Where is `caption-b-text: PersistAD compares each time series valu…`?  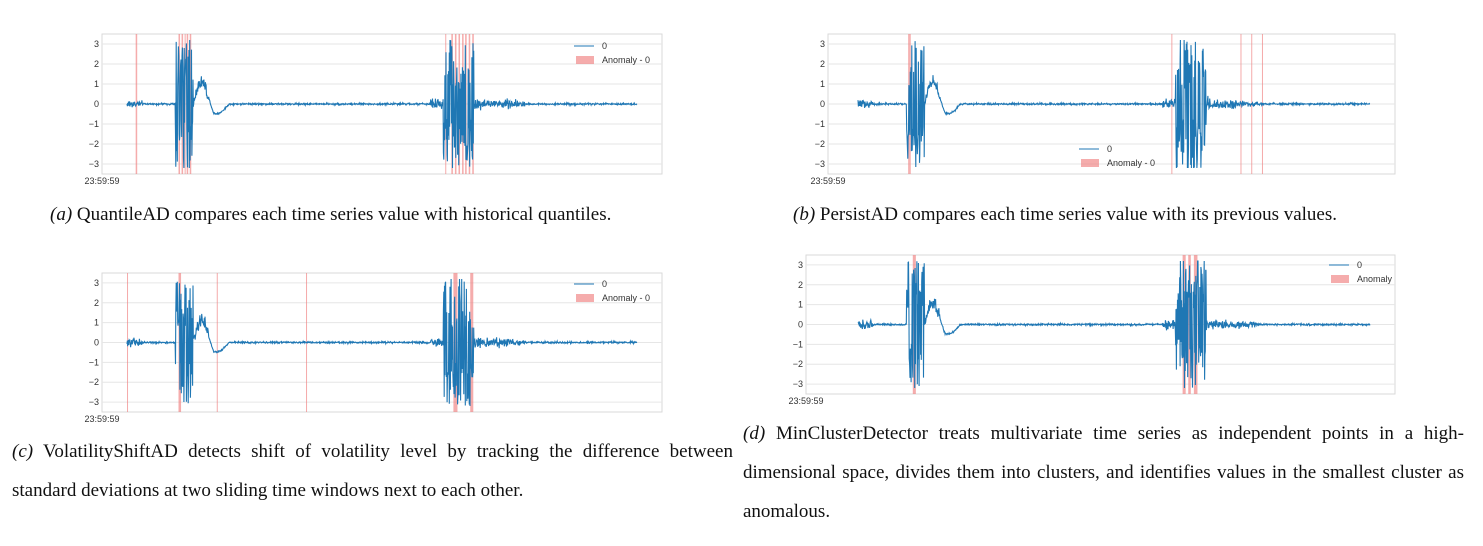 caption-b-text: PersistAD compares each time series valu… is located at coordinates (1078, 214).